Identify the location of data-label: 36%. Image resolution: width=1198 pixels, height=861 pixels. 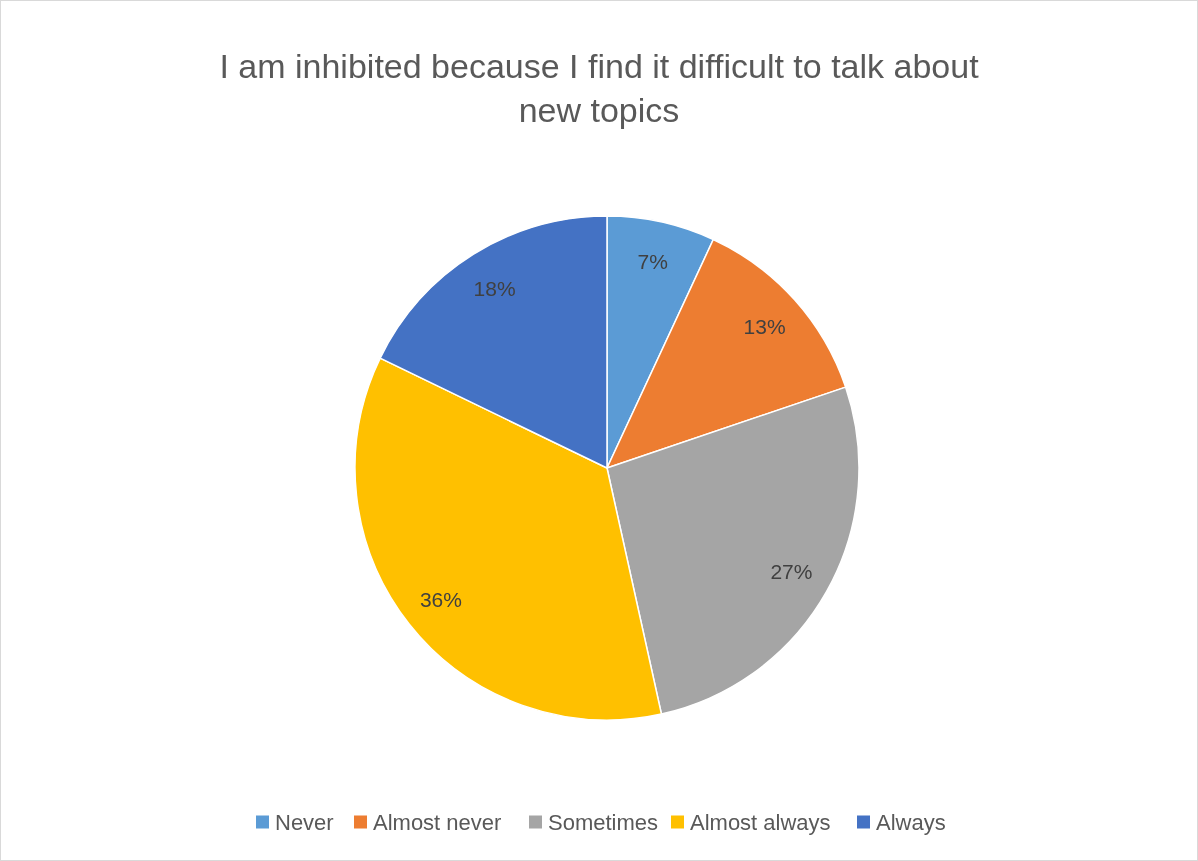
(440, 599).